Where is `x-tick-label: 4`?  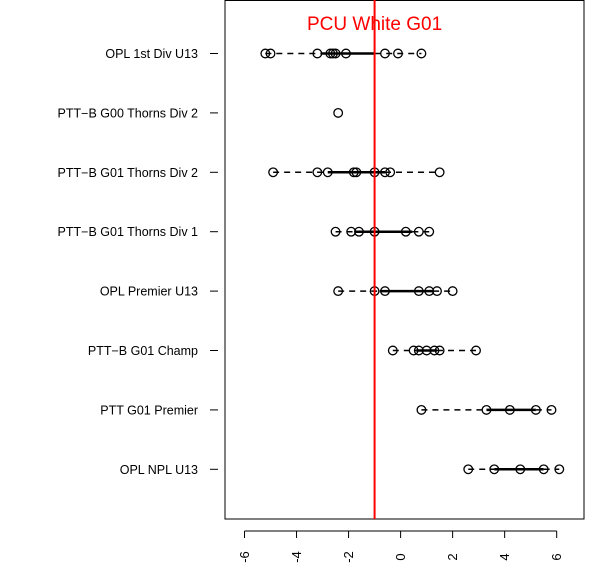
x-tick-label: 4 is located at coordinates (504, 556).